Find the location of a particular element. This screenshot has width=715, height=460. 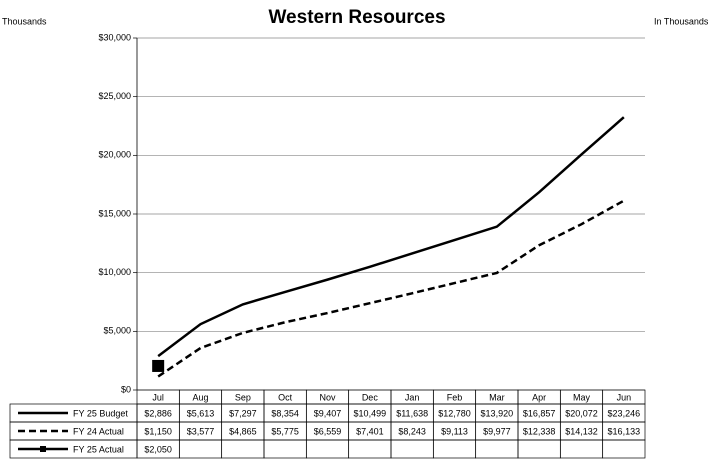

data-label: $13,920 is located at coordinates (497, 413).